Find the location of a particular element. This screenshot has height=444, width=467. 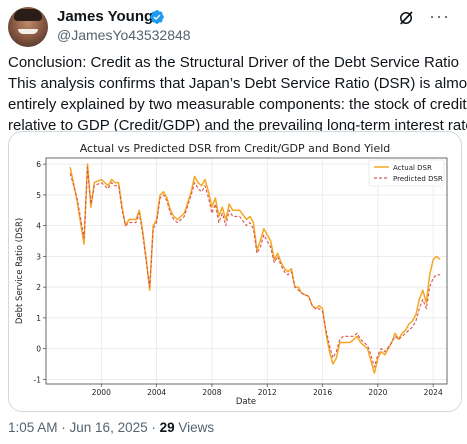

legend: Actual DSR Predicted DSR is located at coordinates (406, 173).